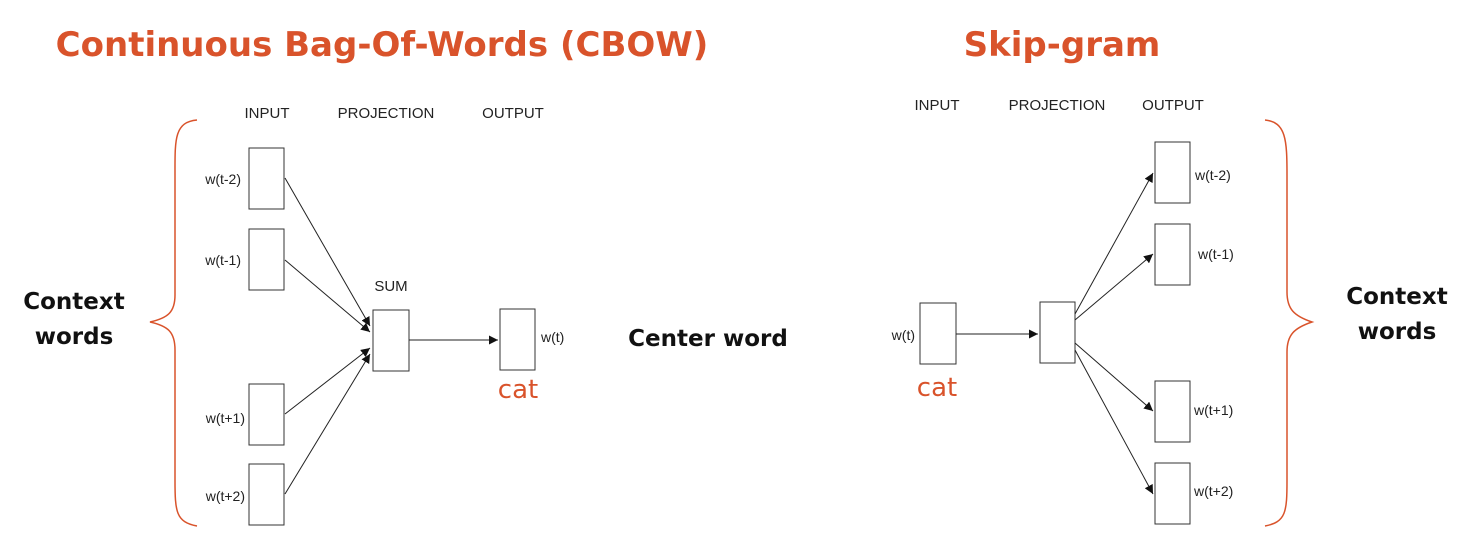  What do you see at coordinates (391, 340) in the screenshot?
I see `cbow-projection-box` at bounding box center [391, 340].